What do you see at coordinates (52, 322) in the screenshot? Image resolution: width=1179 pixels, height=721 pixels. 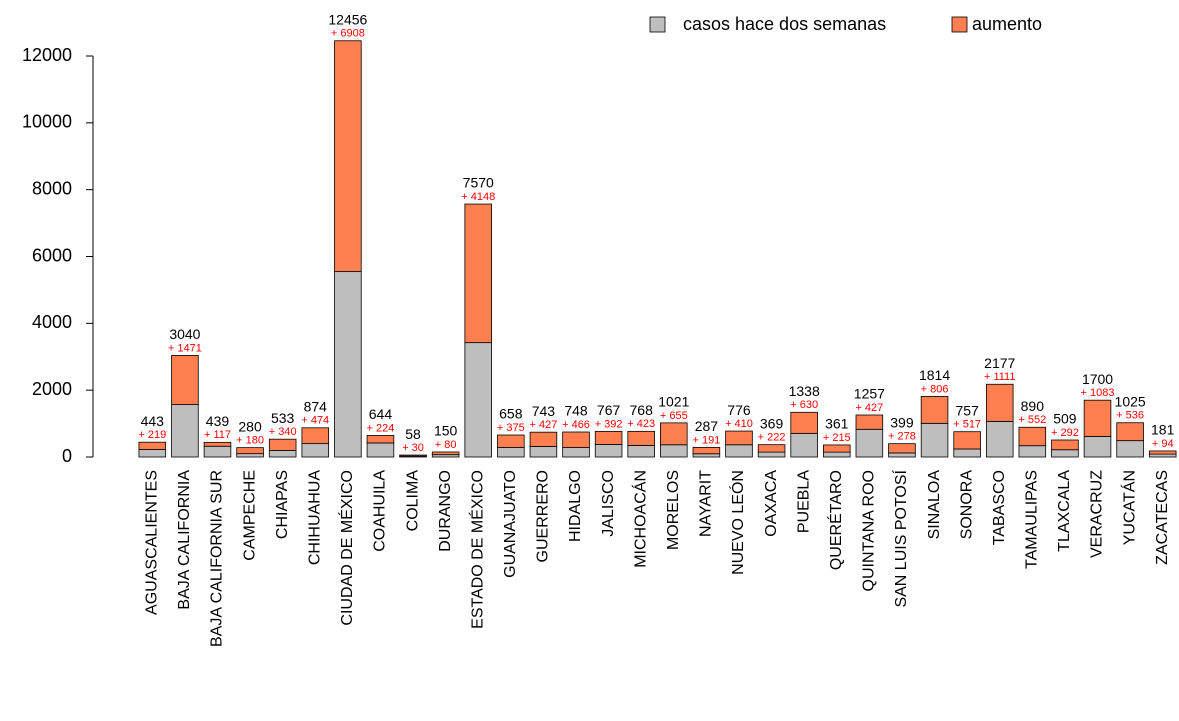 I see `y-tick-label: 4000` at bounding box center [52, 322].